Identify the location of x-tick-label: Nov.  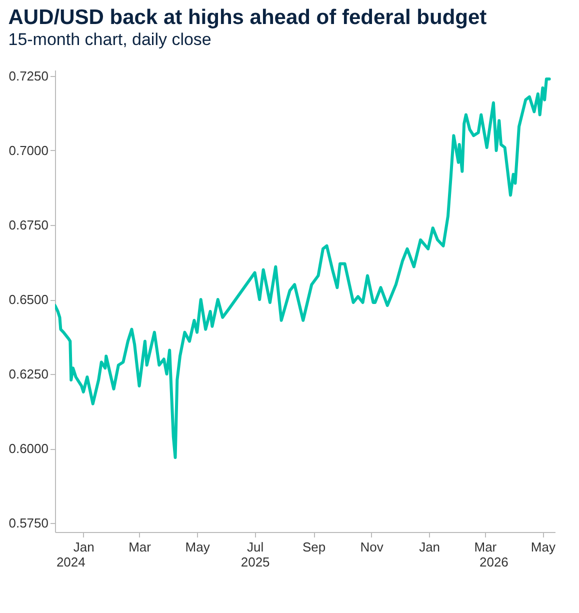
(372, 547).